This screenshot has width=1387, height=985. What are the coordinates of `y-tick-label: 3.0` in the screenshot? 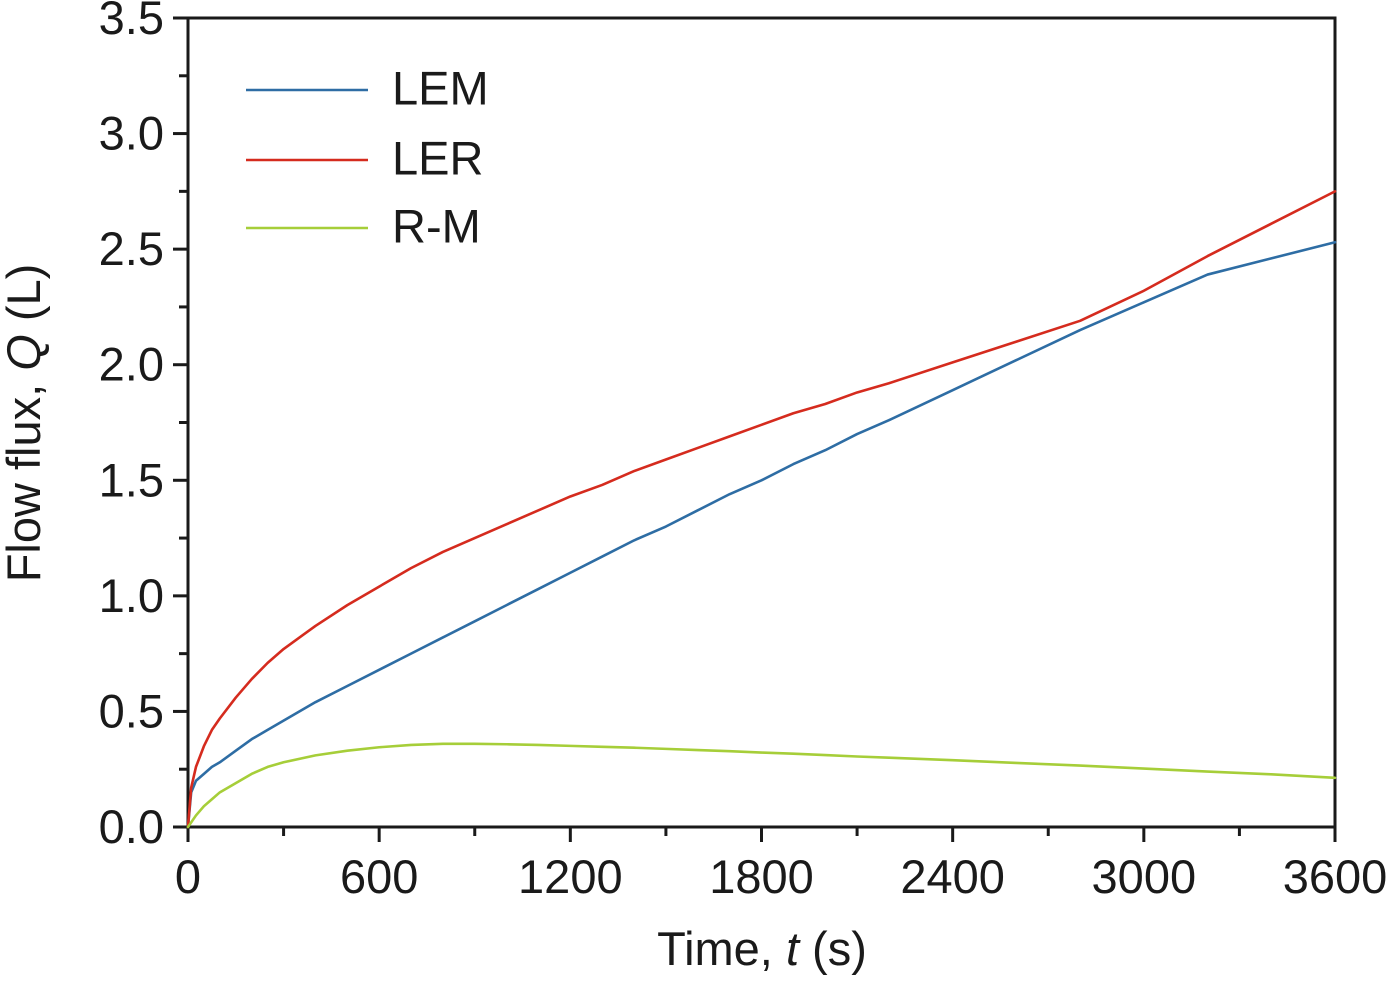 It's located at (131, 133).